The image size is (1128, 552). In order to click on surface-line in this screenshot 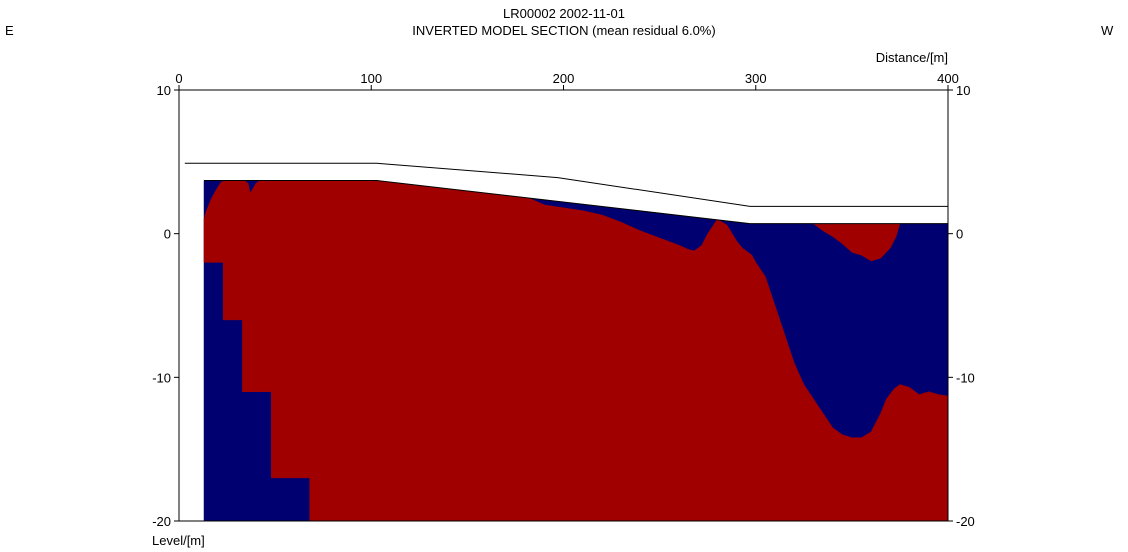, I will do `click(566, 184)`.